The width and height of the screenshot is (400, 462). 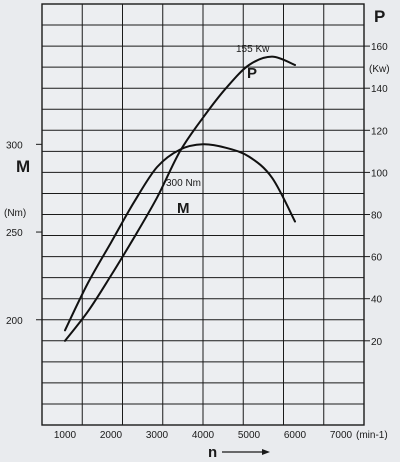 I want to click on x-tick-label: 4000, so click(x=203, y=435).